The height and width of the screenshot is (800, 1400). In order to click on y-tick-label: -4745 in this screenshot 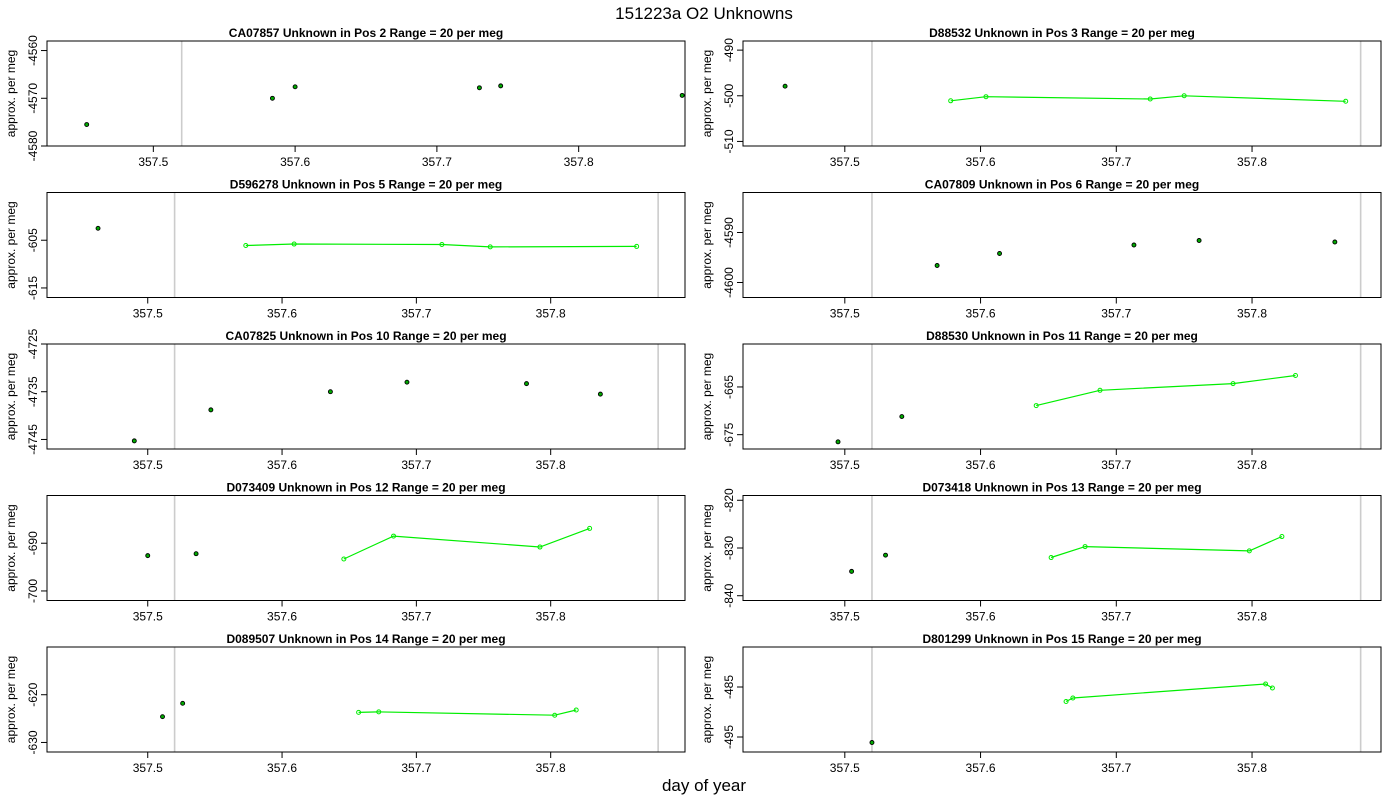, I will do `click(33, 439)`.